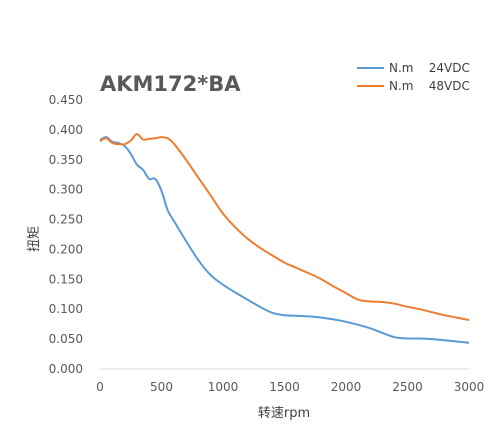 The height and width of the screenshot is (444, 500). Describe the element at coordinates (429, 86) in the screenshot. I see `legend-label-48vdc: N.m 48VDC` at that location.